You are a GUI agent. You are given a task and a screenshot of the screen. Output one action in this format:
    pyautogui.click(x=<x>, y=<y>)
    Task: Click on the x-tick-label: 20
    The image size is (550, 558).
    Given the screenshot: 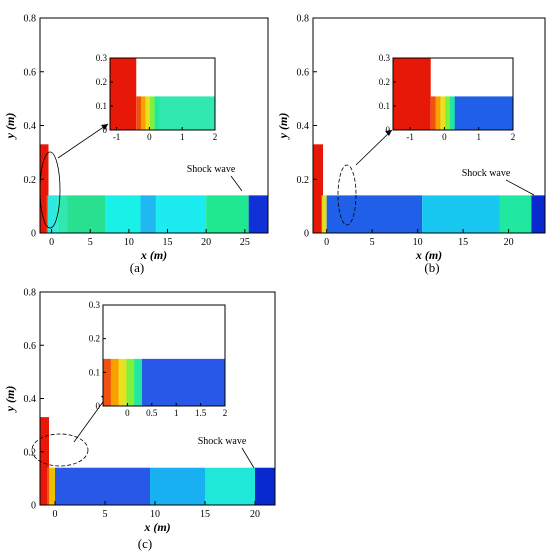 What is the action you would take?
    pyautogui.click(x=255, y=514)
    